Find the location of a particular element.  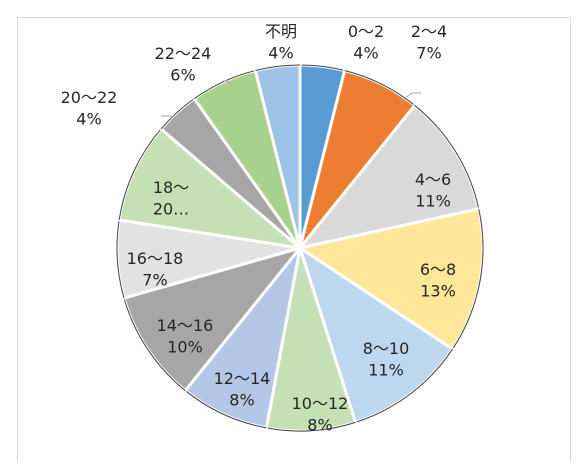

slice-label: 6〜8 13% is located at coordinates (438, 280).